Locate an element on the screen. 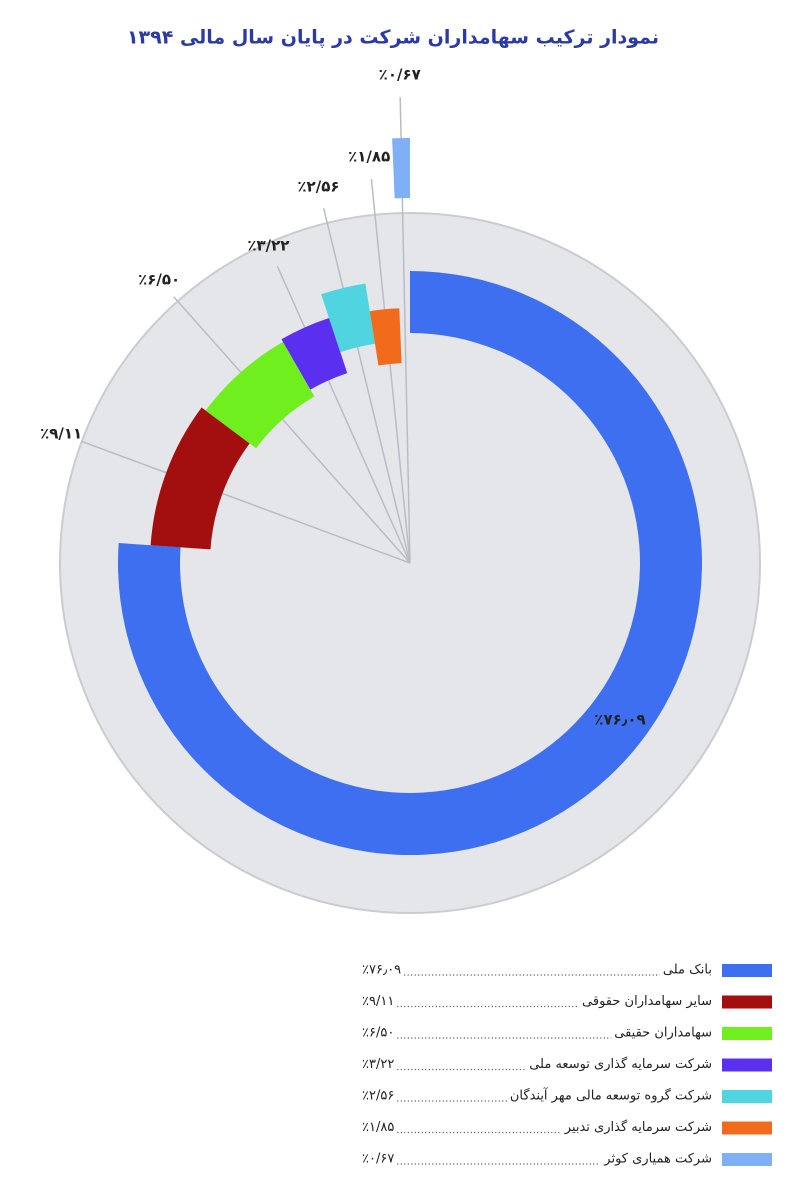 The image size is (786, 1203). legend-label: شرکت سرمایه گذاری تدبیر is located at coordinates (638, 1127).